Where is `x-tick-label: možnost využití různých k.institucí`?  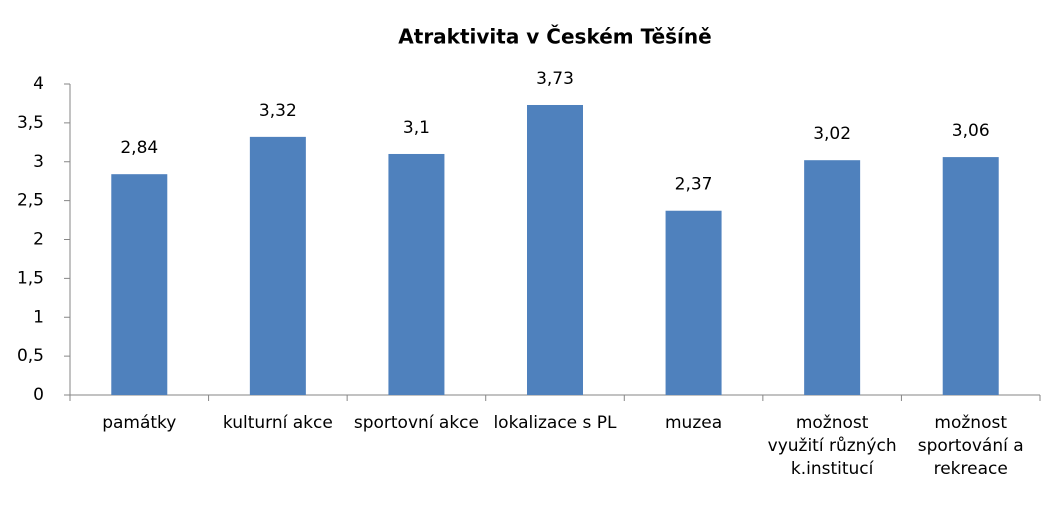 x-tick-label: možnost využití různých k.institucí is located at coordinates (832, 446).